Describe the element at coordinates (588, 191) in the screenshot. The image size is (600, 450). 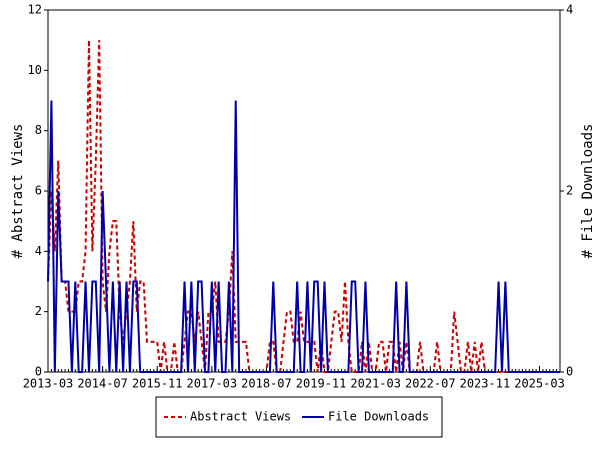
I see `y2-axis-label: # File Downloads` at that location.